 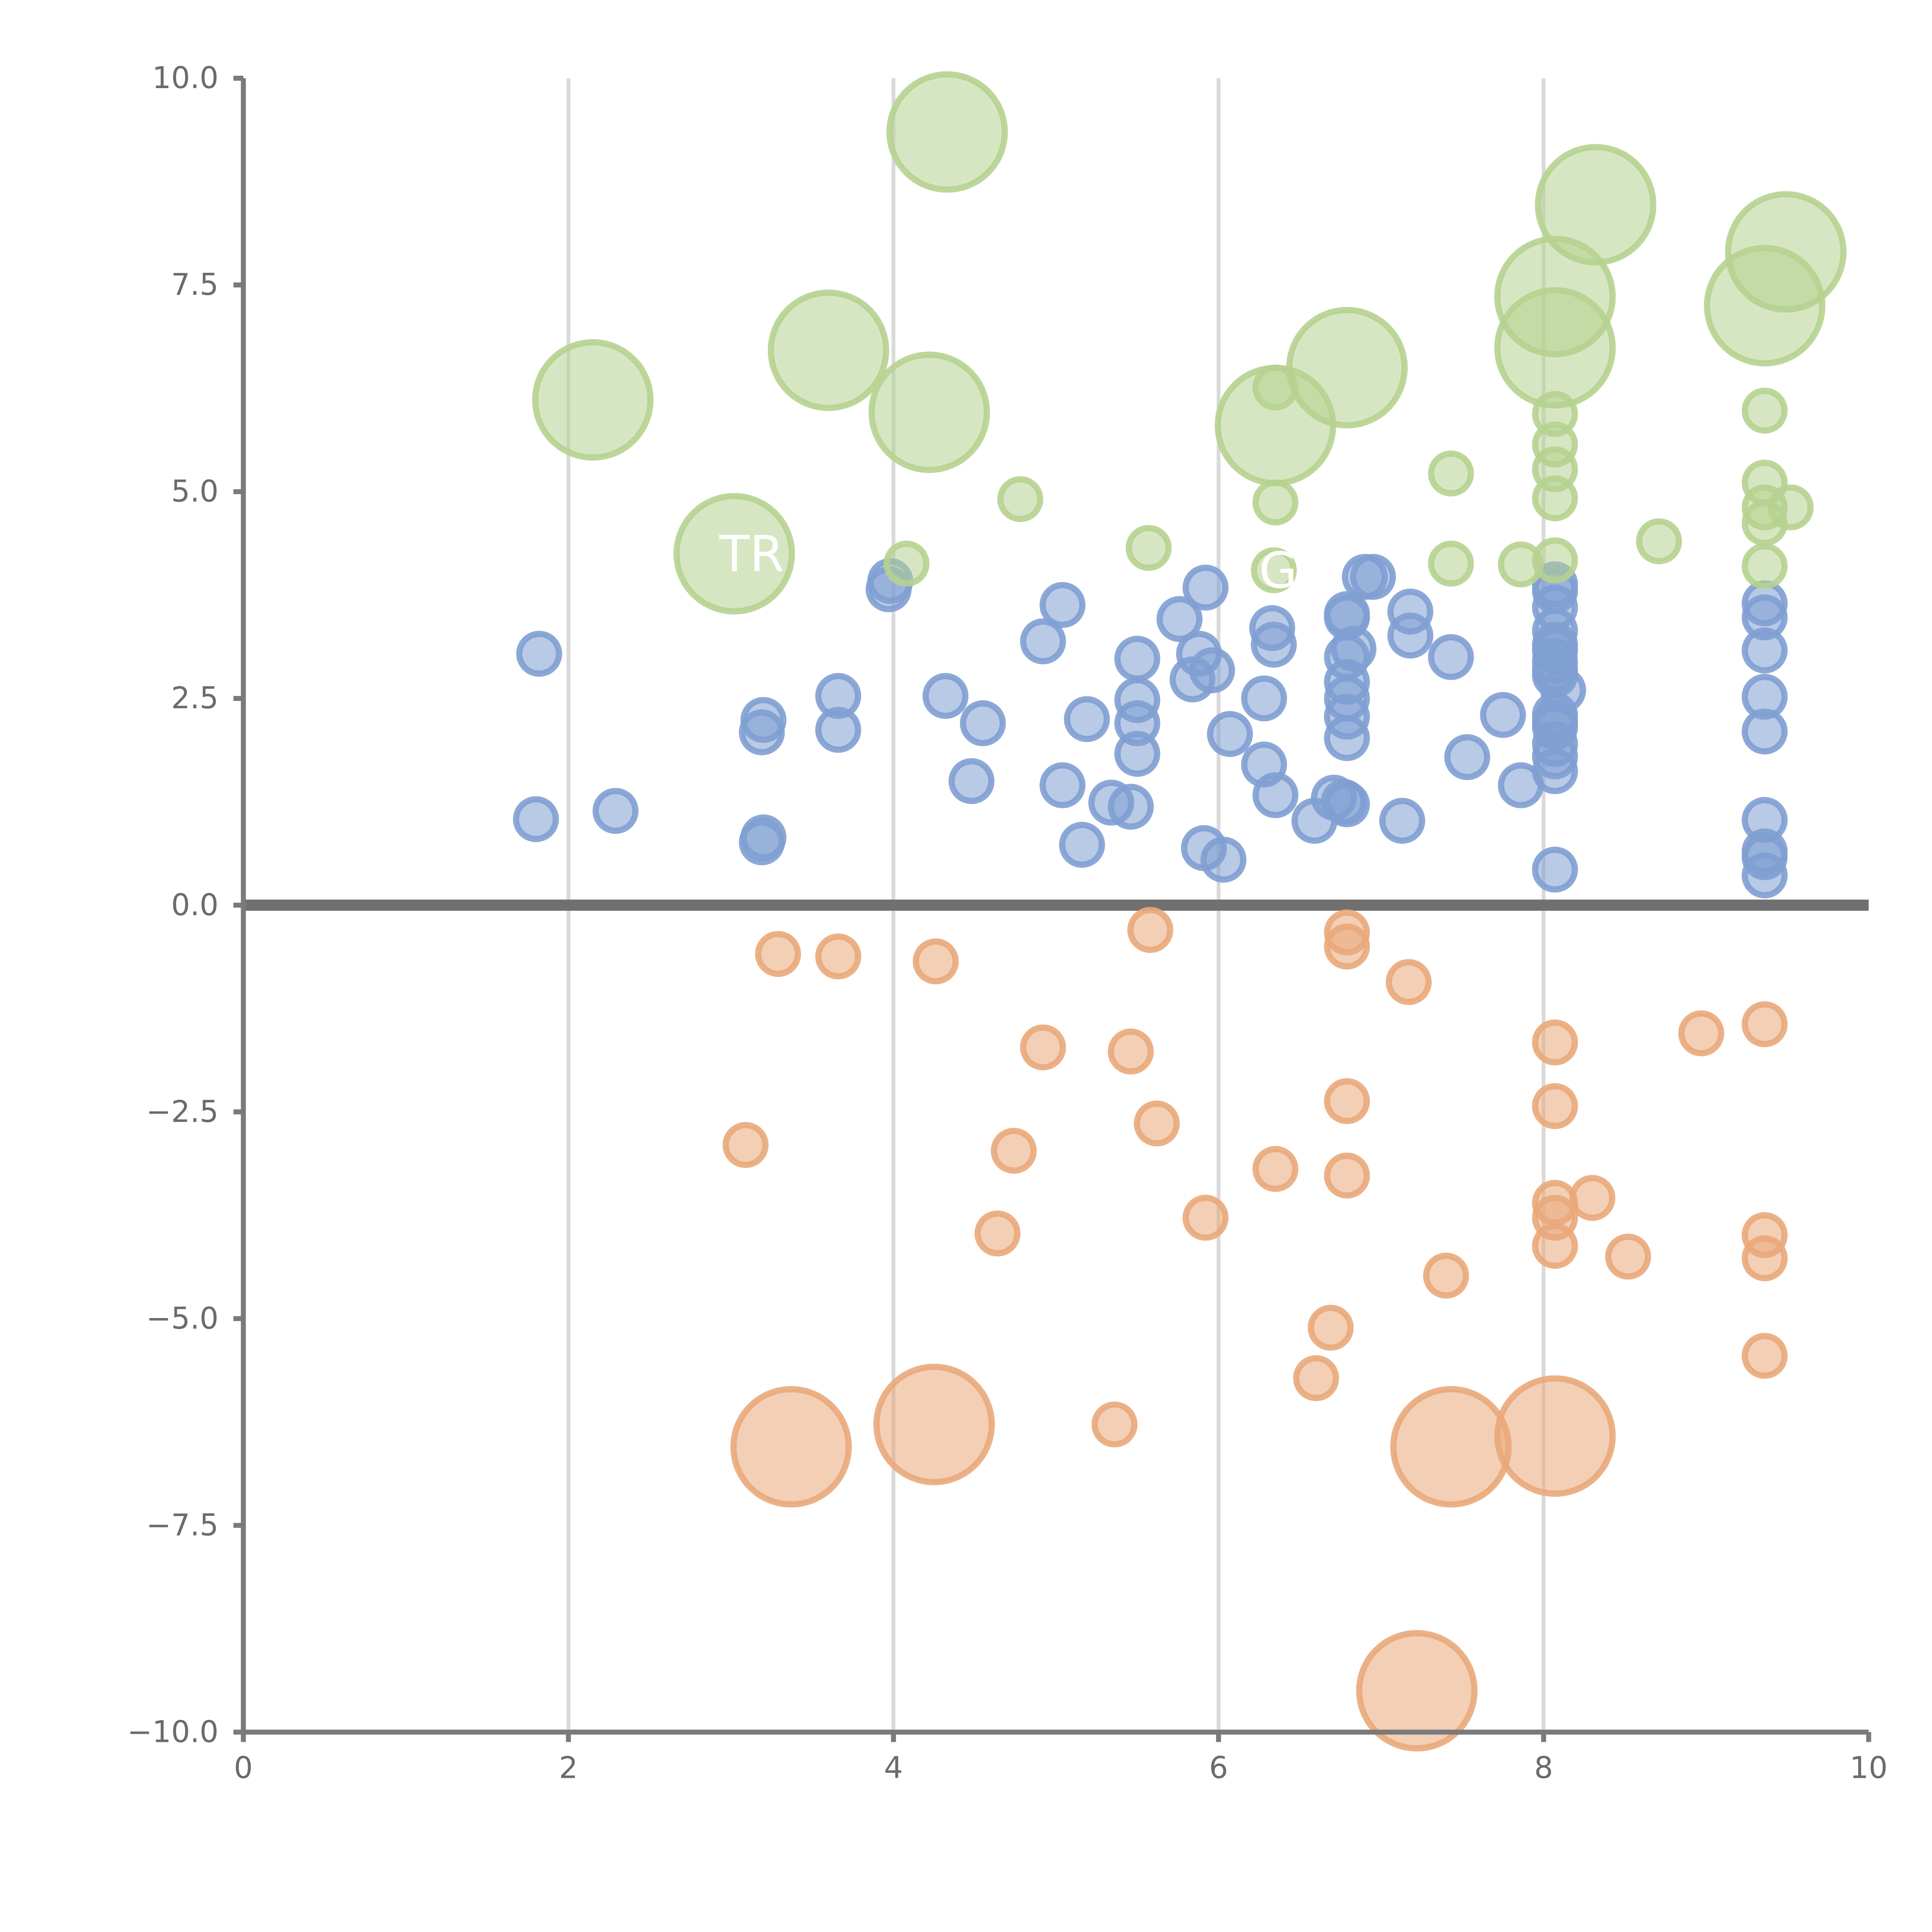 What do you see at coordinates (195, 699) in the screenshot?
I see `y-tick-label: 2.5` at bounding box center [195, 699].